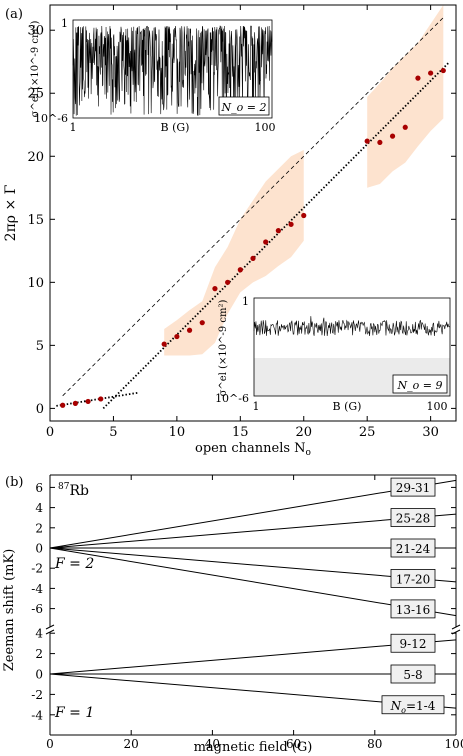 The image size is (463, 756). What do you see at coordinates (35, 283) in the screenshot?
I see `y-tick-label: 10` at bounding box center [35, 283].